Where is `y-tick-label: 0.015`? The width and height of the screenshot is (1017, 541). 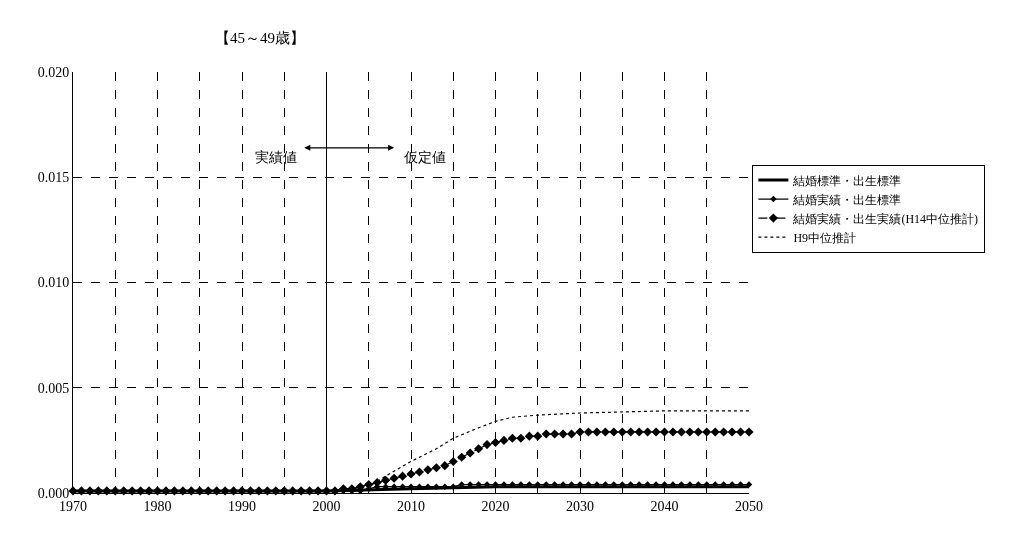
y-tick-label: 0.015 is located at coordinates (53, 178).